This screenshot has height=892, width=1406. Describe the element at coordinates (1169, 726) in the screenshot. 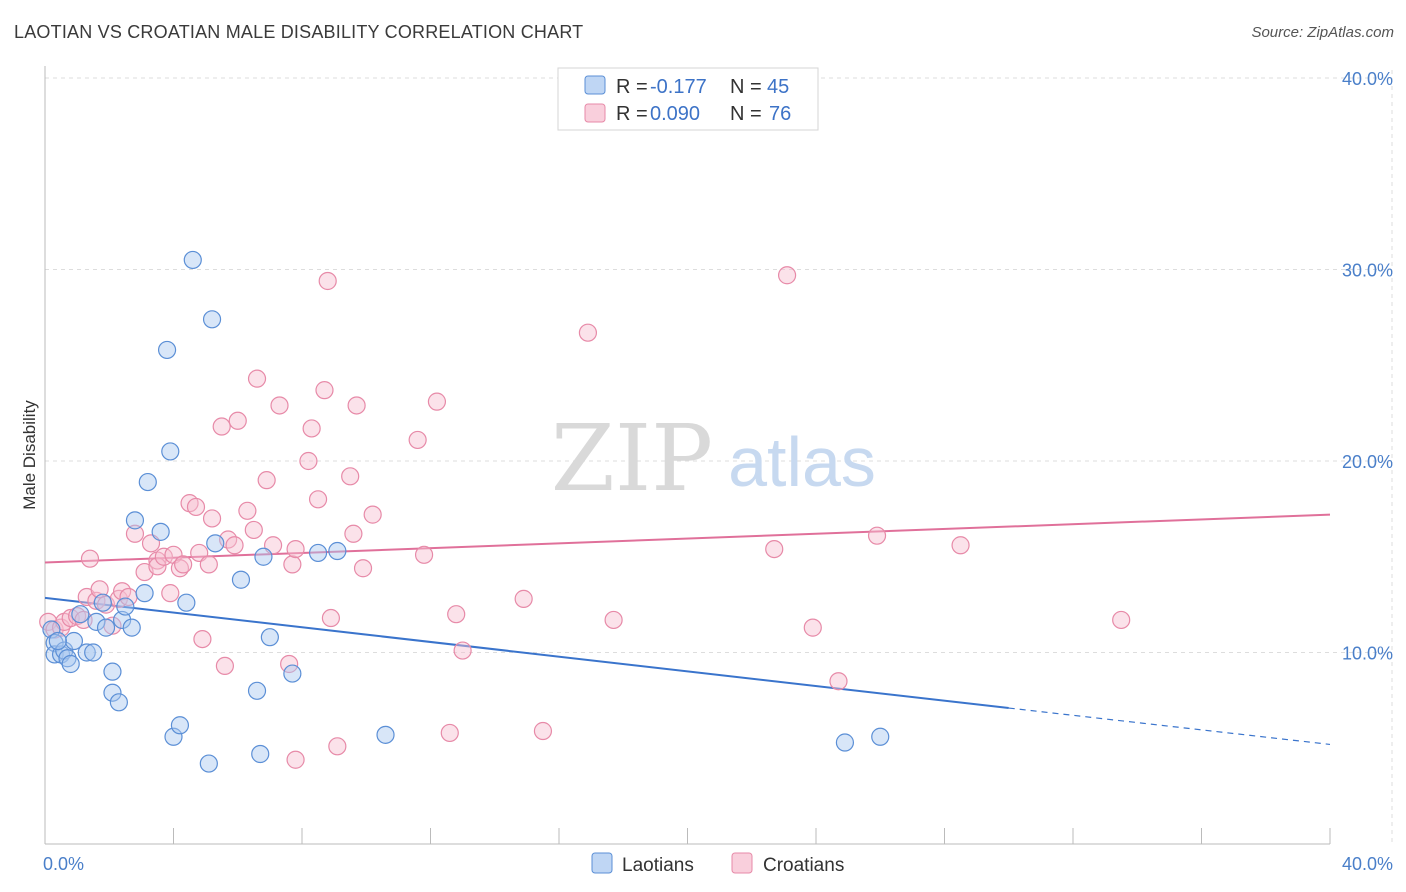

I see `laotians-trend-extension` at that location.